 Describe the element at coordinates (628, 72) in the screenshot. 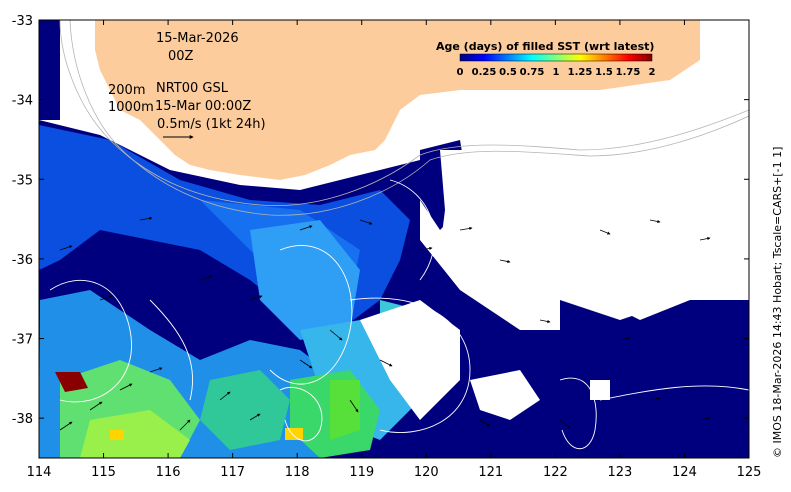

I see `colorbar-tick-label: 1.75` at that location.